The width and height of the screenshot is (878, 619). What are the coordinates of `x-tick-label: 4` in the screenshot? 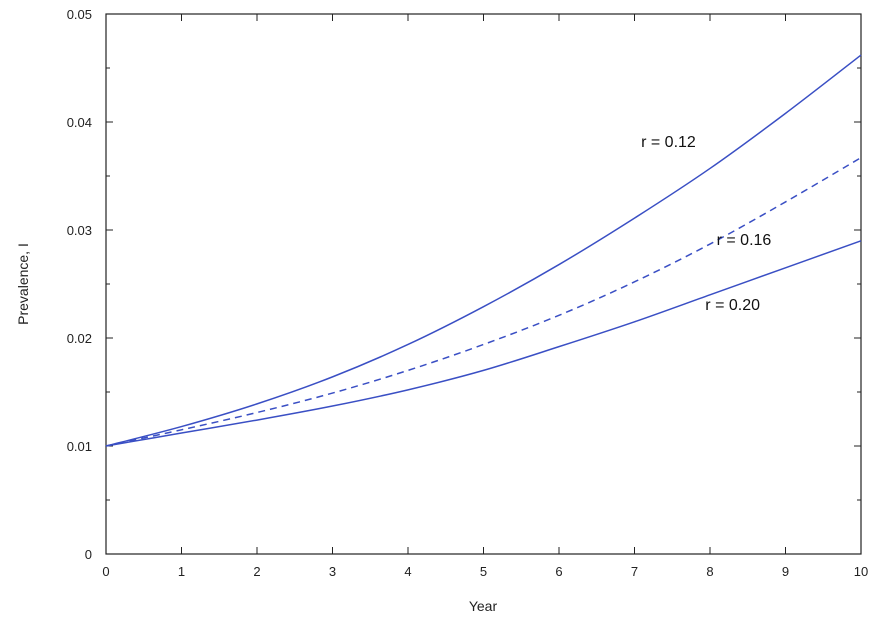 It's located at (407, 571).